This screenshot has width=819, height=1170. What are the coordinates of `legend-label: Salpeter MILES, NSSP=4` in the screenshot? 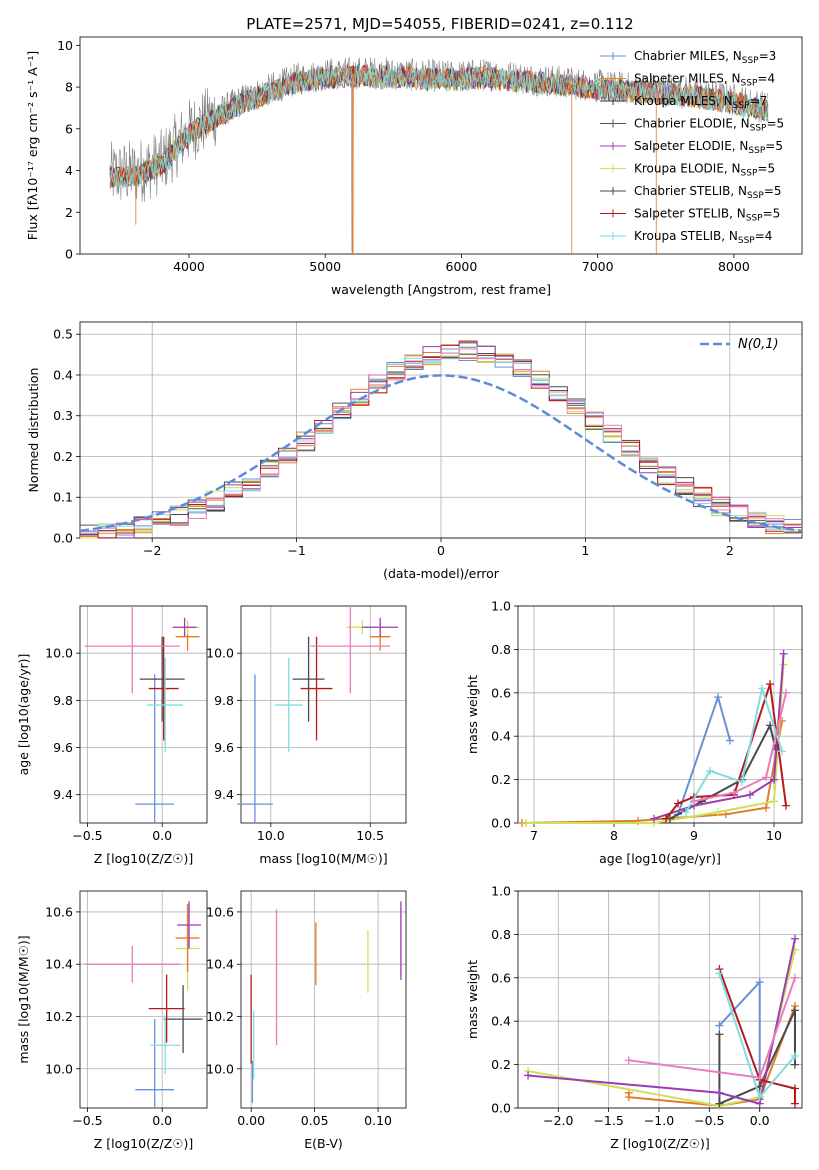 It's located at (704, 80).